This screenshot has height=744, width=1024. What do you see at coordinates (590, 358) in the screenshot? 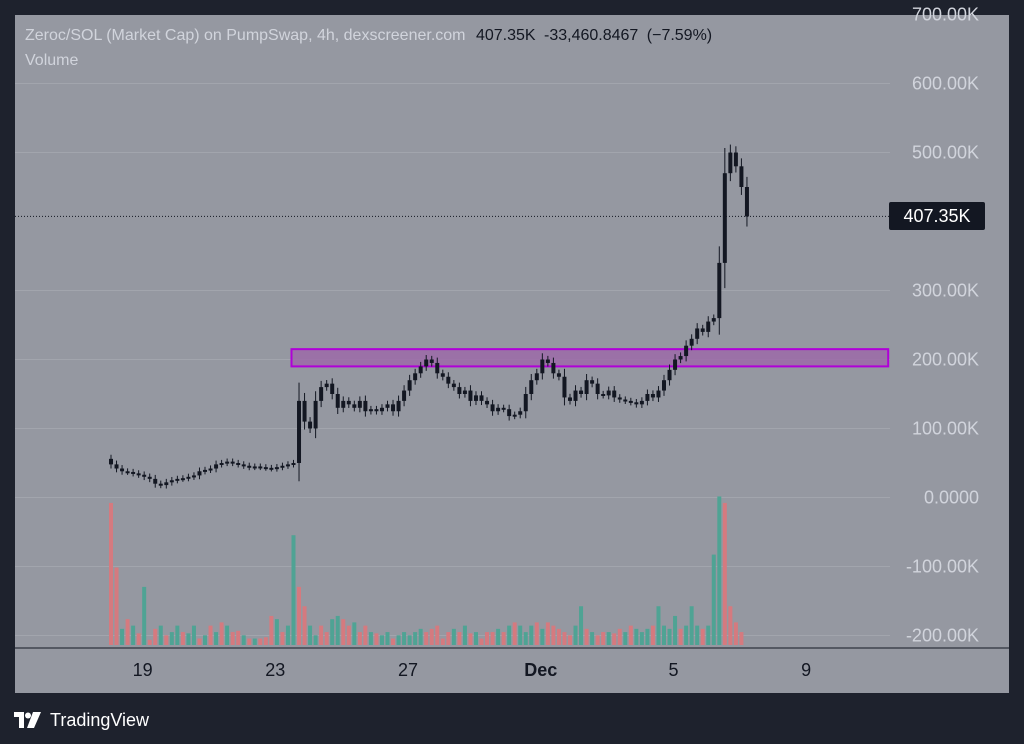
I see `resistance-zone` at bounding box center [590, 358].